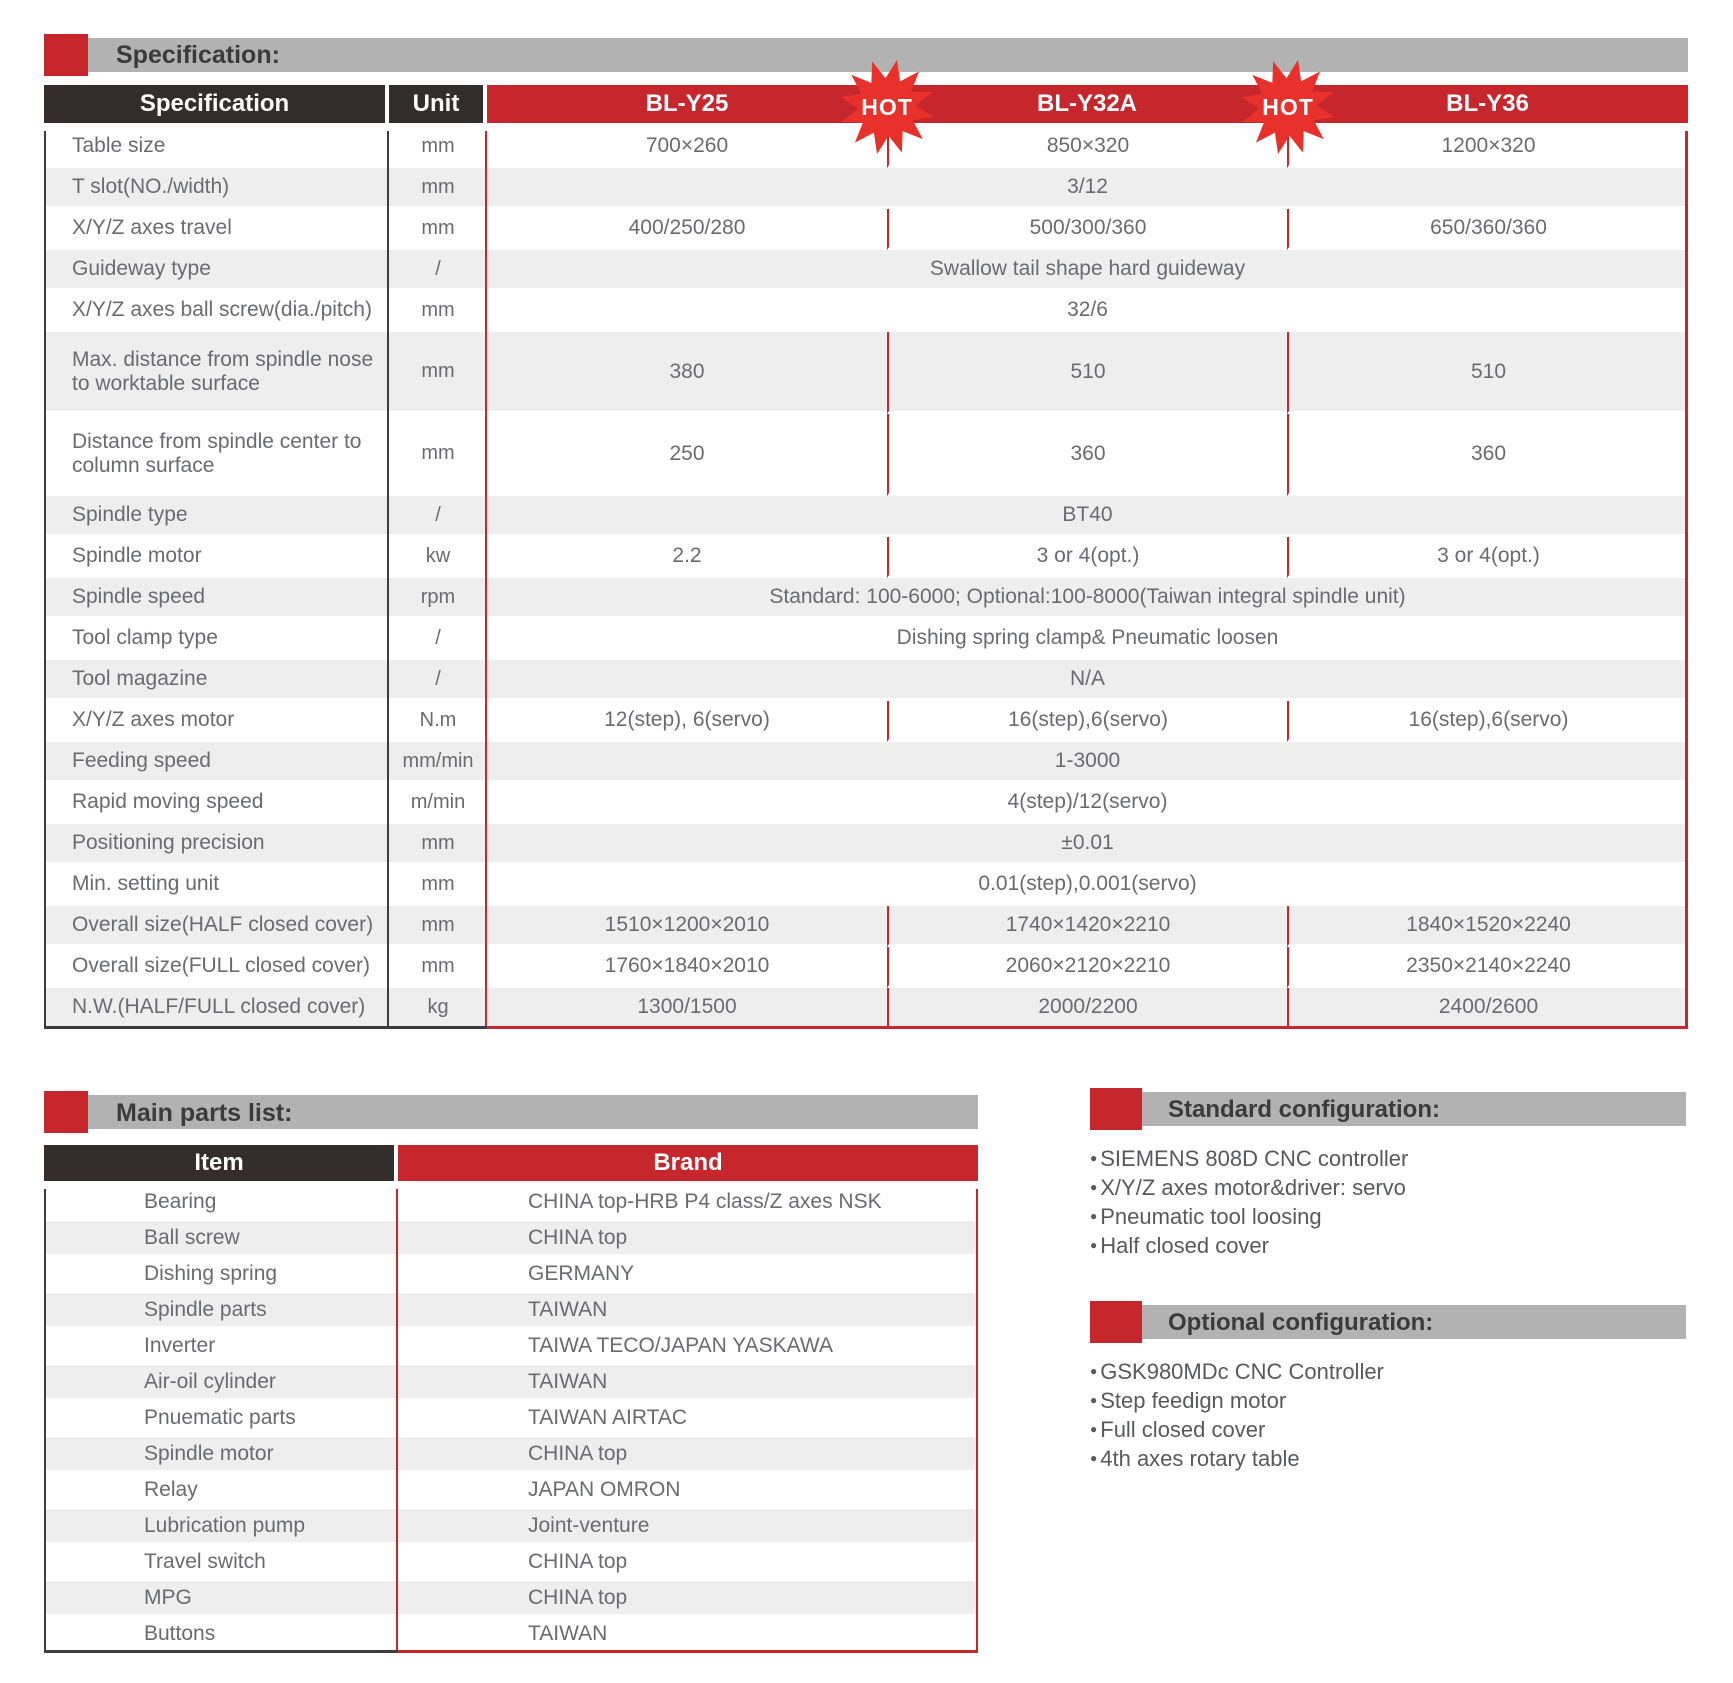 This screenshot has height=1683, width=1733. Describe the element at coordinates (687, 557) in the screenshot. I see `value-cell: 2.2` at that location.